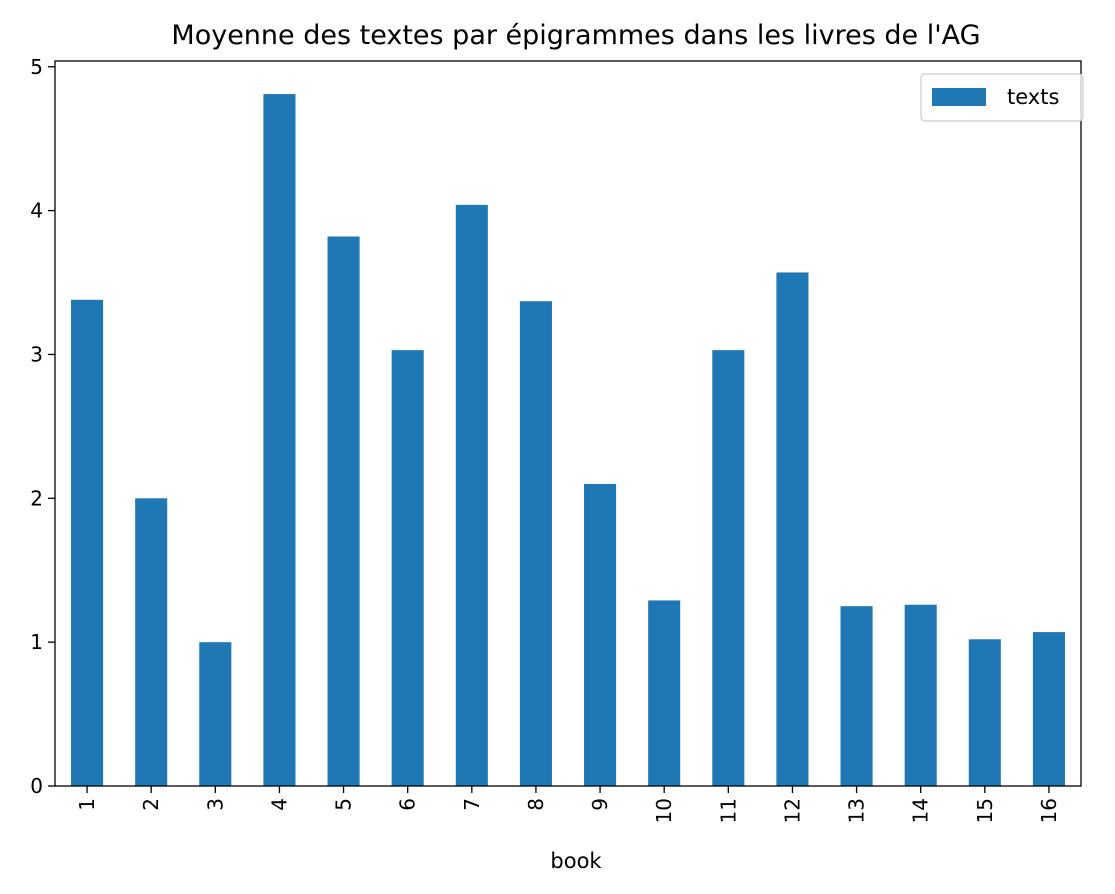 Image resolution: width=1115 pixels, height=894 pixels. Describe the element at coordinates (792, 810) in the screenshot. I see `x-tick-label: 12` at that location.